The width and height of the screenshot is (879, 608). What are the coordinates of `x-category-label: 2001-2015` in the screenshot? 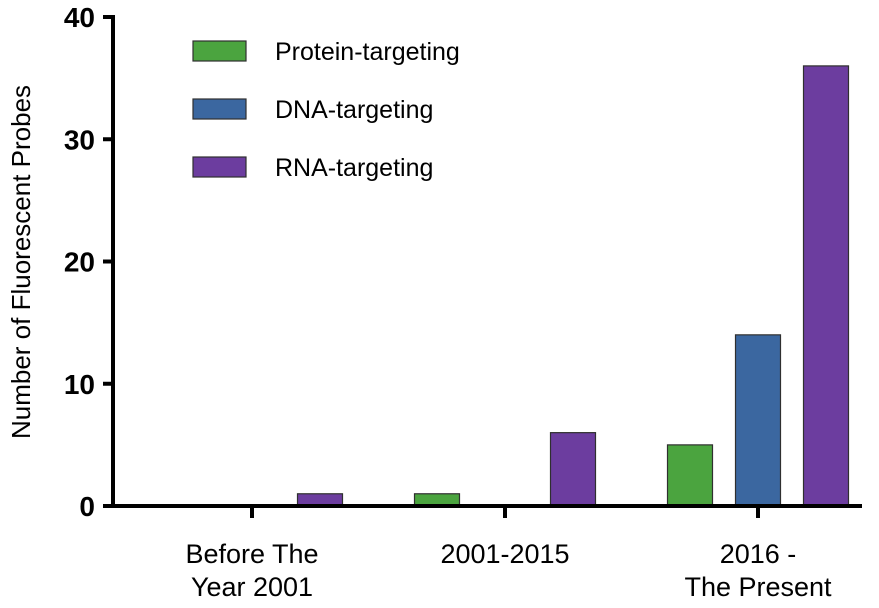 It's located at (504, 554).